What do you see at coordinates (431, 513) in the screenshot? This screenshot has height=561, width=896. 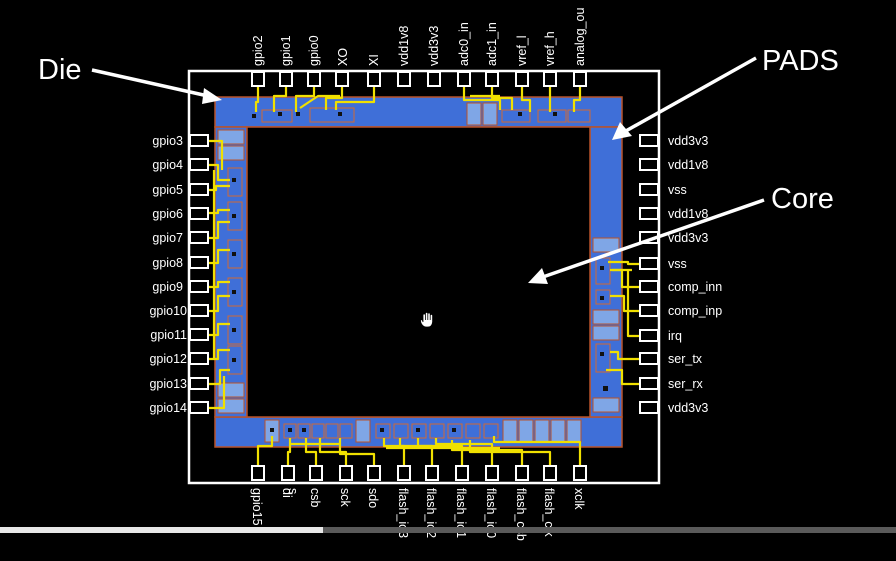 I see `pin-label-bottom: flash_io2` at bounding box center [431, 513].